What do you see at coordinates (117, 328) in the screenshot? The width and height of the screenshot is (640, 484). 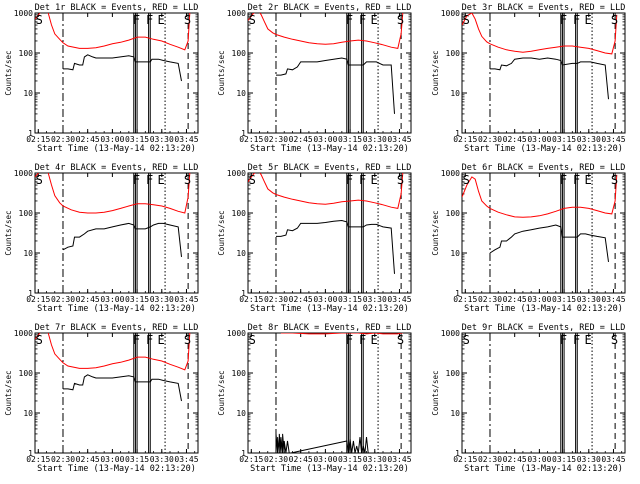 I see `panel-title: Det 7r BLACK = Events, RED = LLD` at bounding box center [117, 328].